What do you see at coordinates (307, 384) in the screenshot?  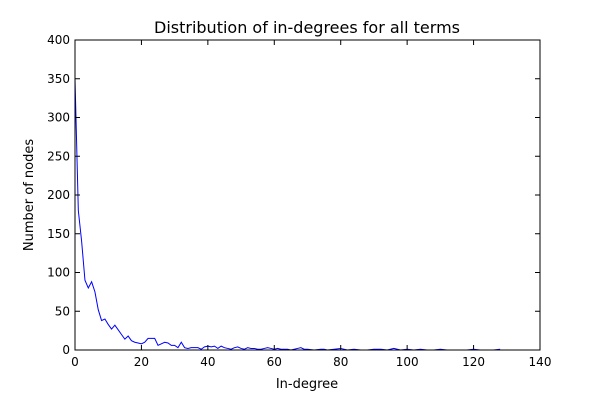 I see `x-axis-label: In-degree` at bounding box center [307, 384].